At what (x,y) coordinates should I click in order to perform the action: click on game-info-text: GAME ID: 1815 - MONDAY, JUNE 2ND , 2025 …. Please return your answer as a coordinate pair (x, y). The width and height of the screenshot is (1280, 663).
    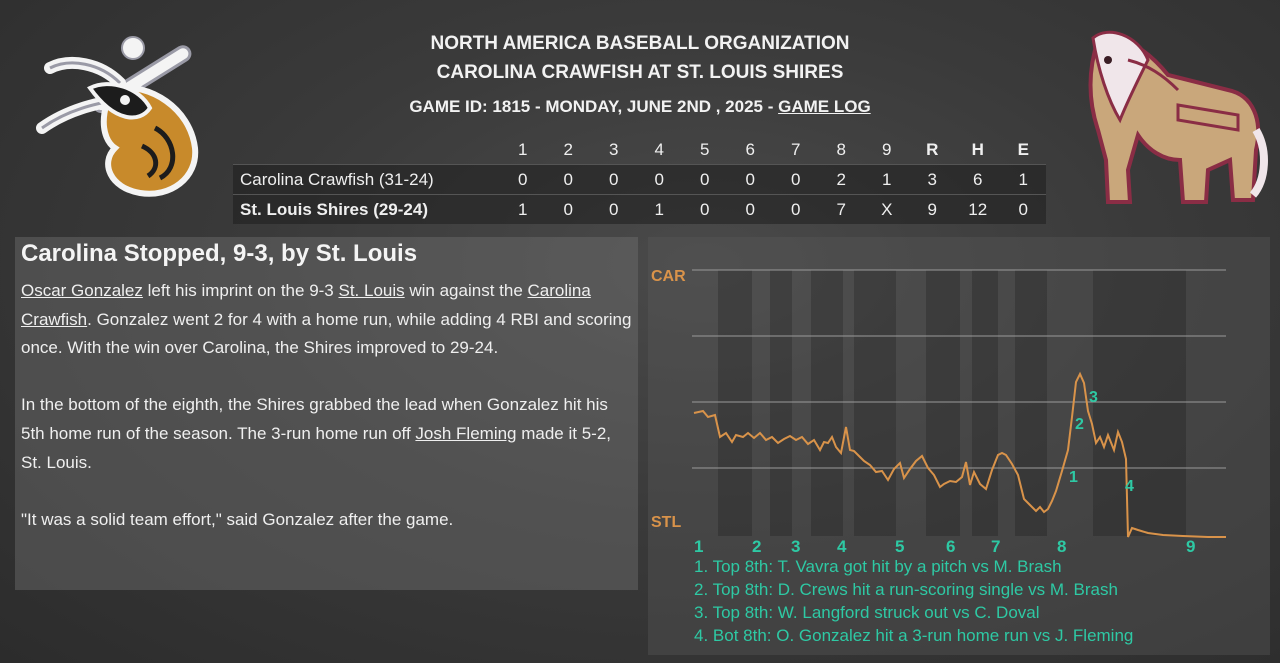
    Looking at the image, I should click on (591, 106).